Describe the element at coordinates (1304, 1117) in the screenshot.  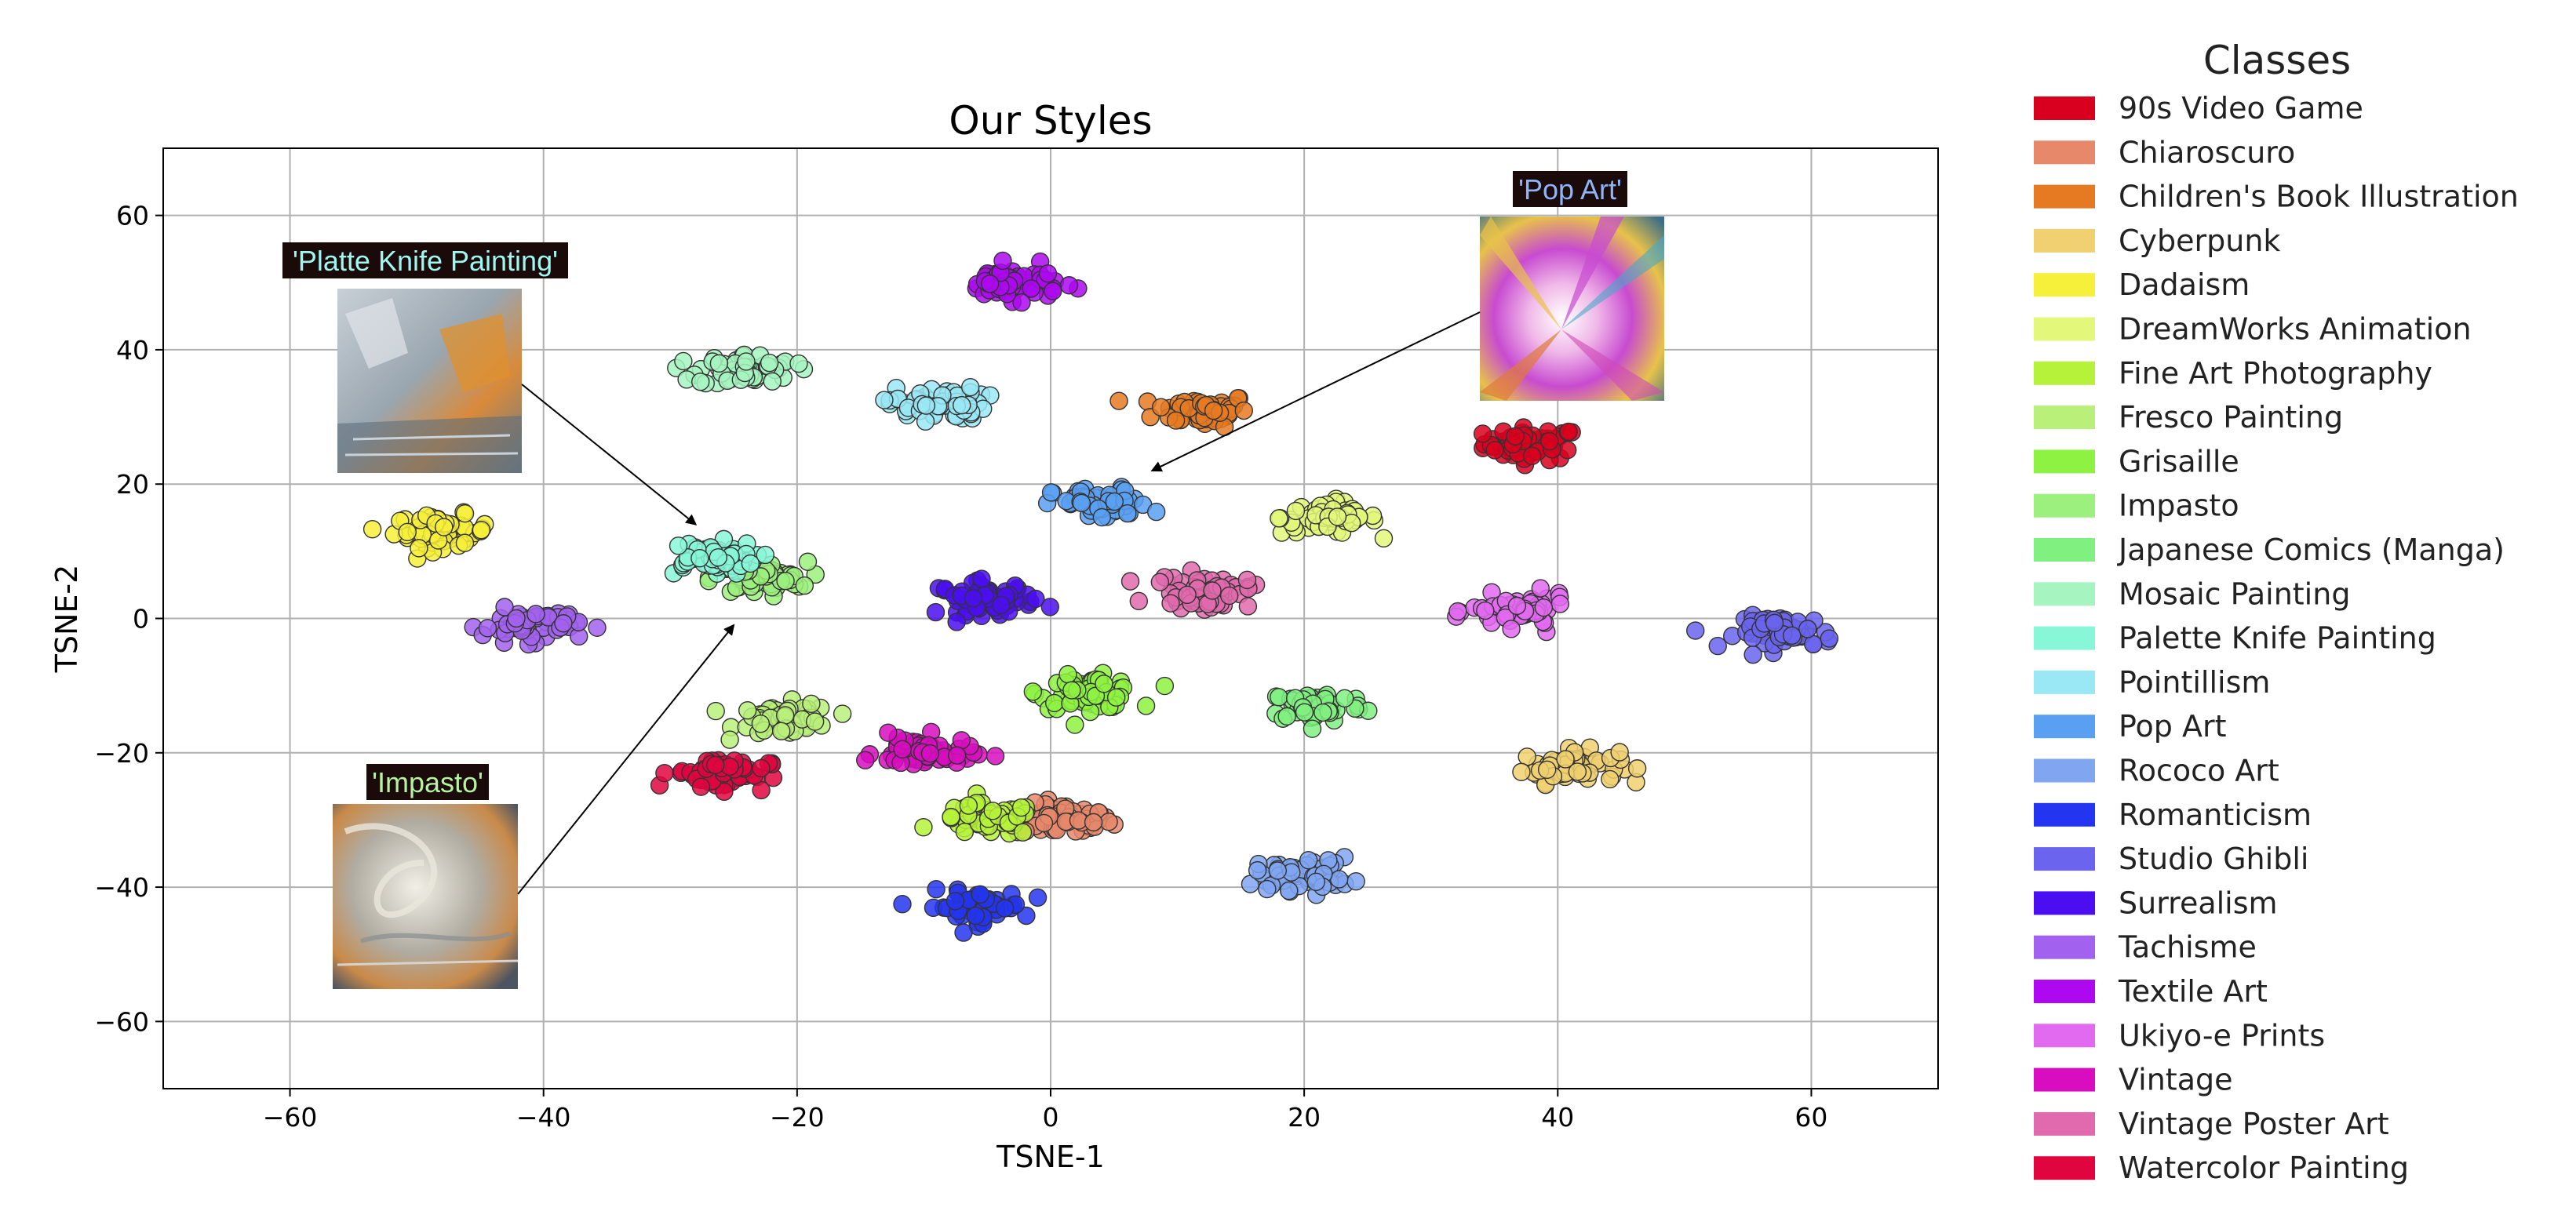
I see `x-tick-label: 20` at that location.